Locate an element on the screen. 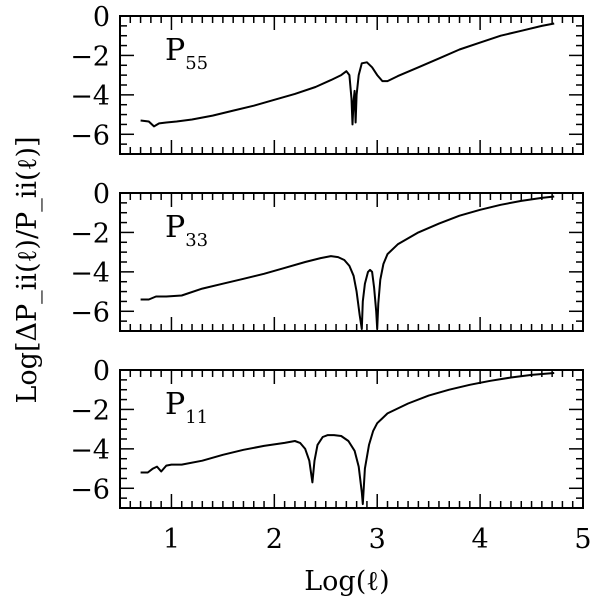 The image size is (600, 604). y-axis-title-group: Log[ΔP_ii(ℓ)/P_ii(ℓ)] is located at coordinates (27, 269).